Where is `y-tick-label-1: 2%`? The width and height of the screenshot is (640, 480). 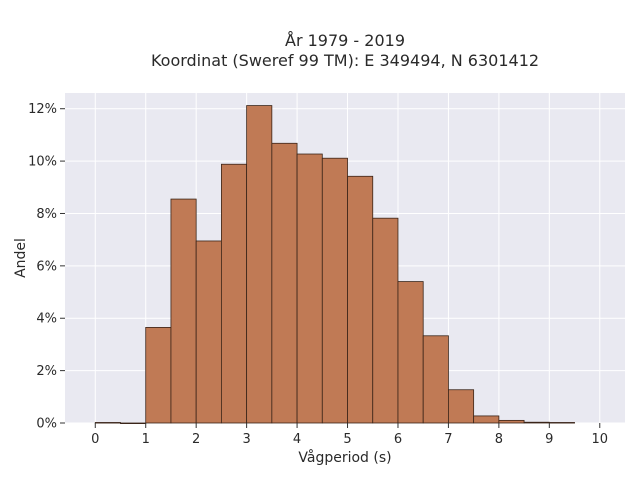
y-tick-label-1: 2% is located at coordinates (46, 371).